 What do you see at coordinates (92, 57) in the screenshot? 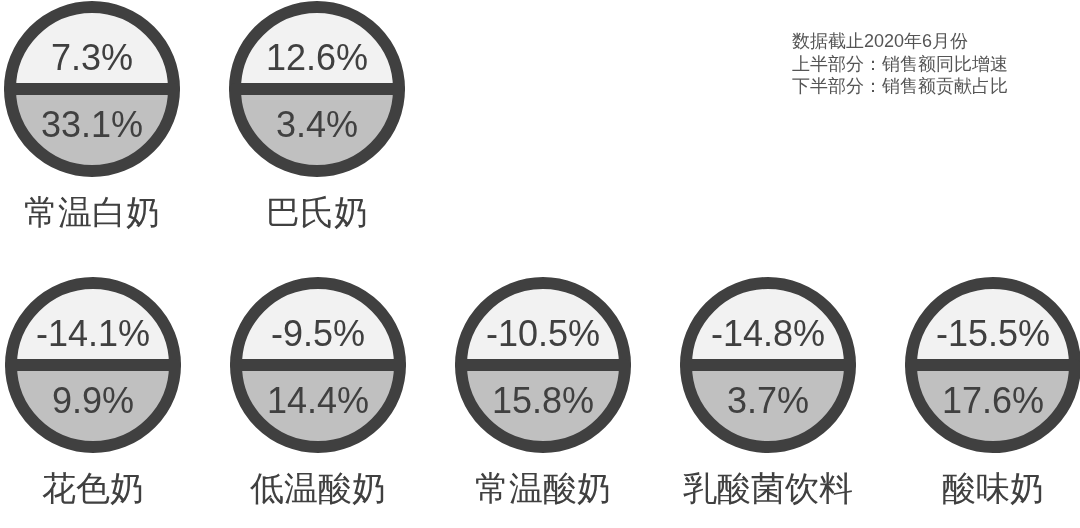
I see `data-label: 7.3%` at bounding box center [92, 57].